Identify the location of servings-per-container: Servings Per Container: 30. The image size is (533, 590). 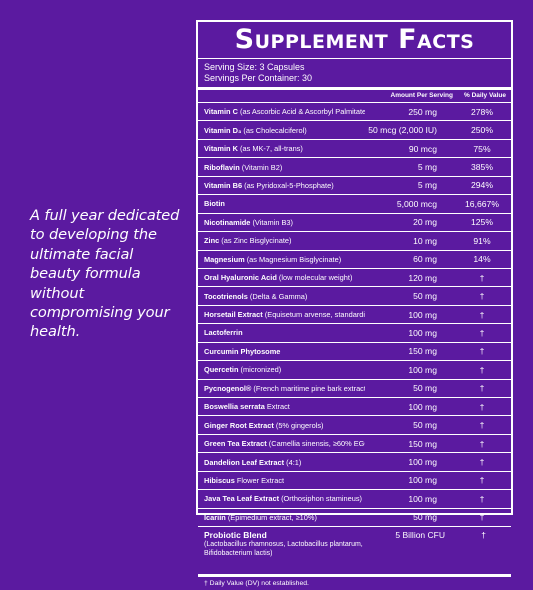
(258, 77).